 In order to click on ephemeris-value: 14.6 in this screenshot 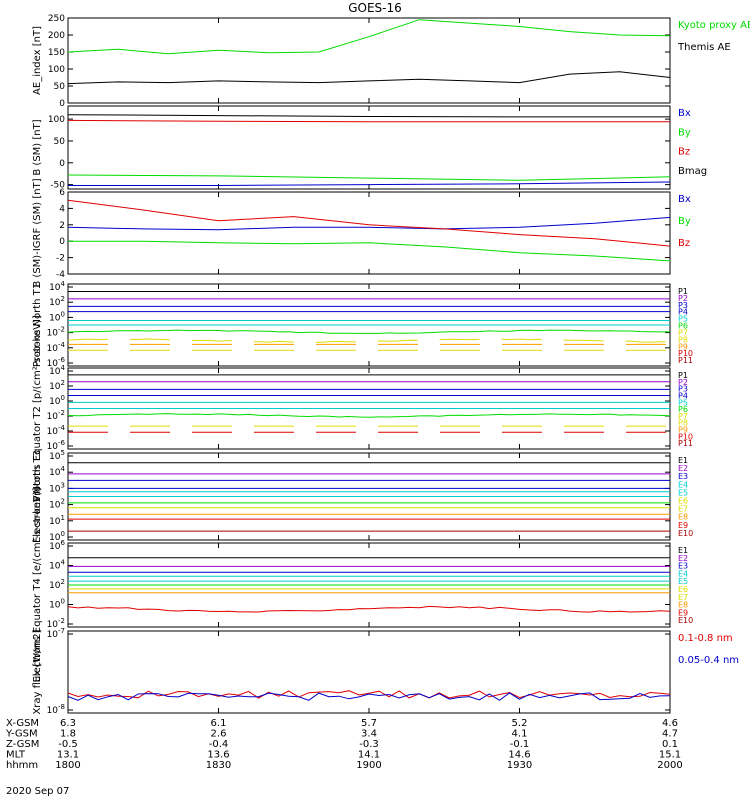, I will do `click(519, 755)`.